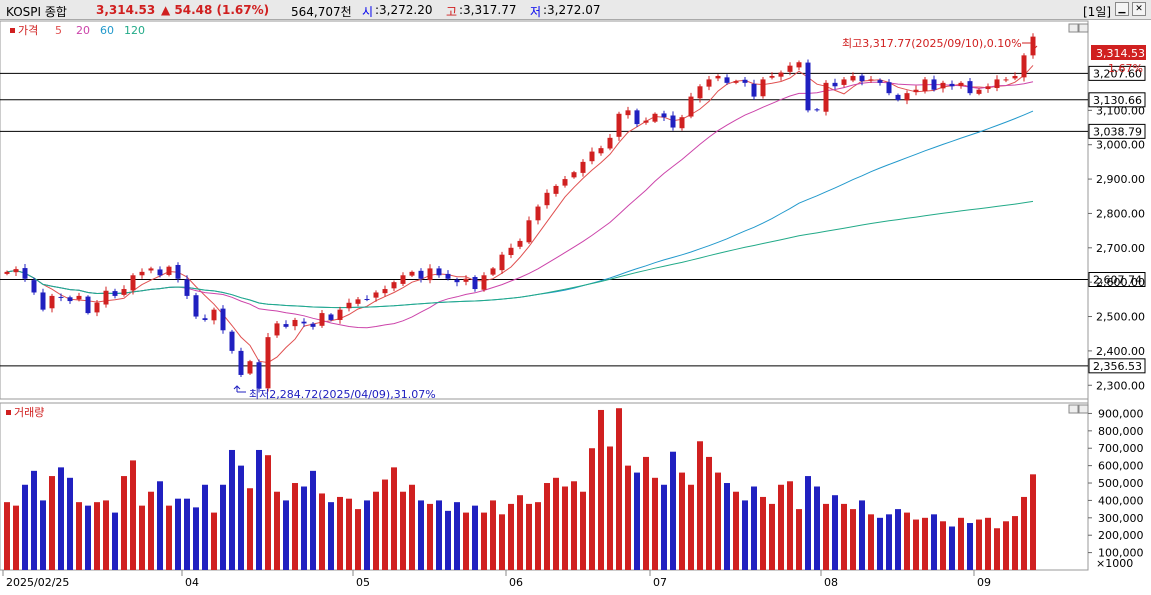  Describe the element at coordinates (192, 582) in the screenshot. I see `month-label-1: 04` at that location.